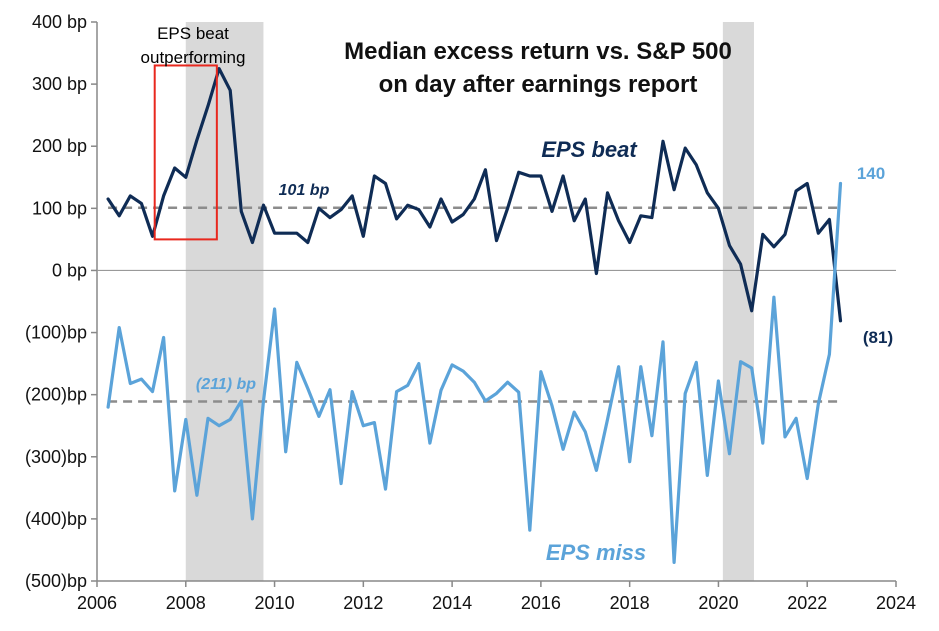 This screenshot has width=939, height=631. Describe the element at coordinates (97, 603) in the screenshot. I see `x-tick-label: 2006` at that location.